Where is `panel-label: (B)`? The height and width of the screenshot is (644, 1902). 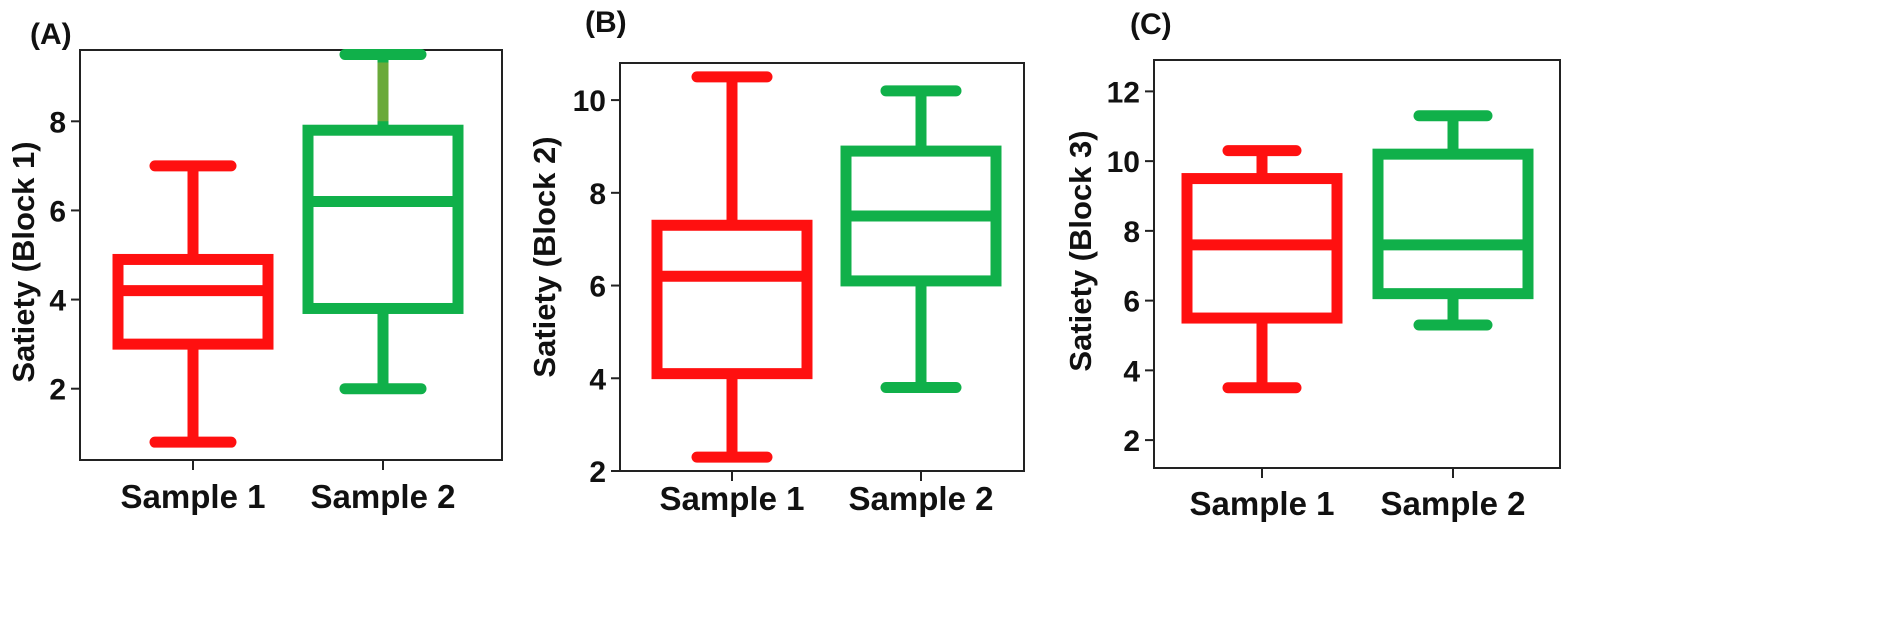
panel-label: (B) is located at coordinates (606, 22).